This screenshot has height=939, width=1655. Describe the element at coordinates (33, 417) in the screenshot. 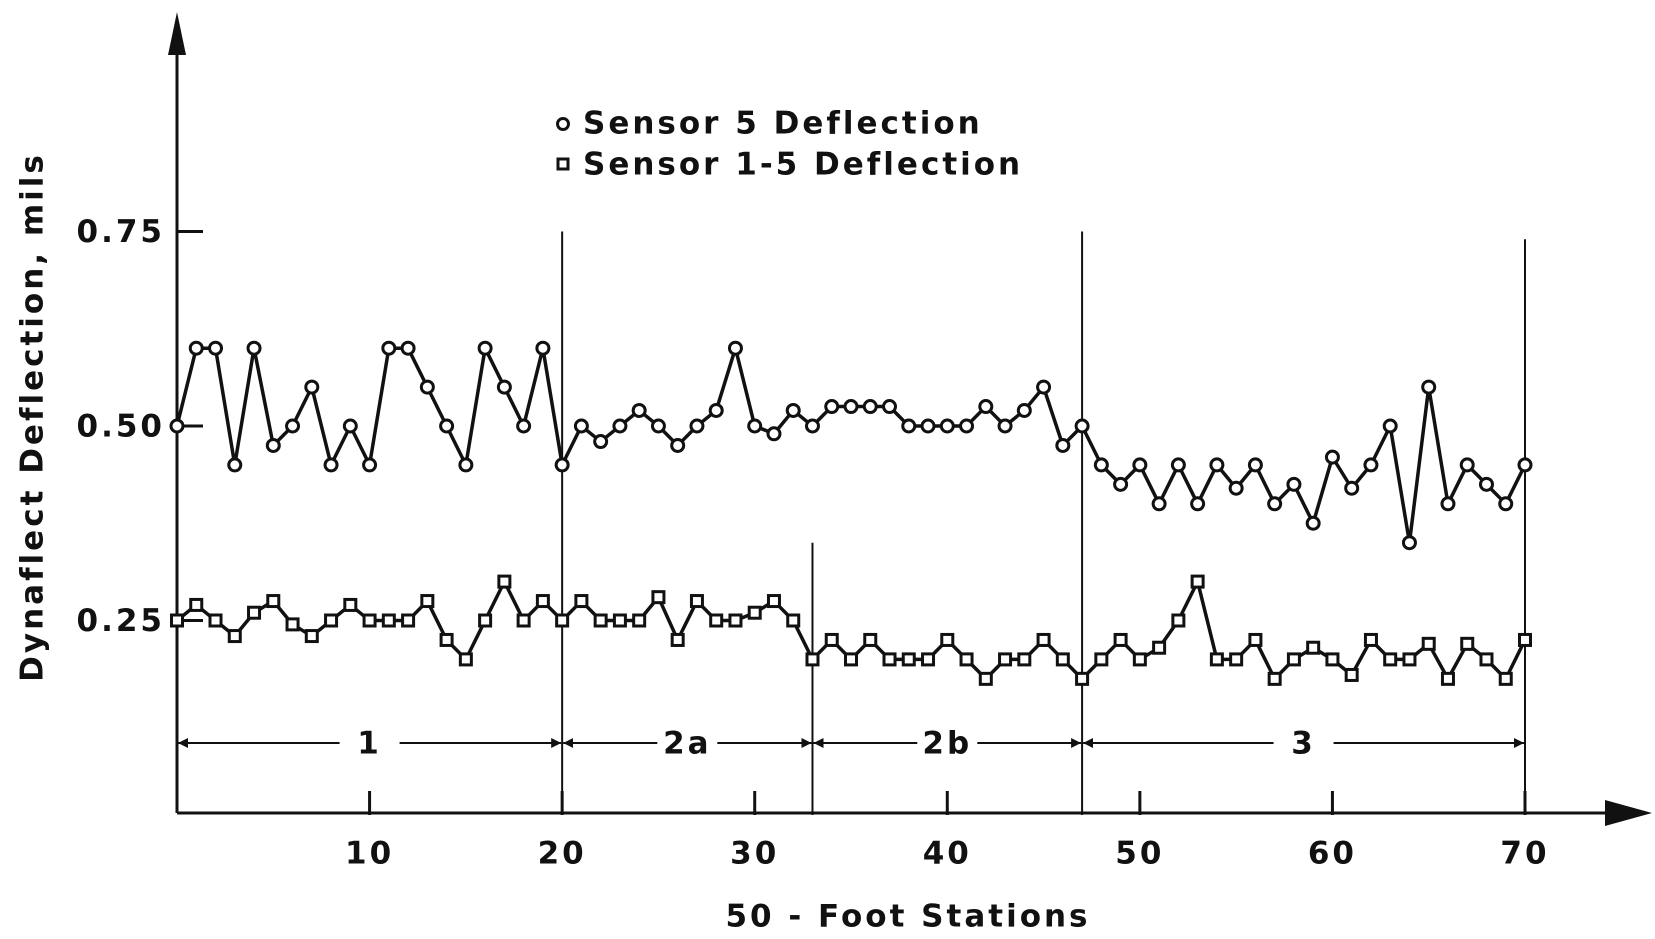

I see `y-axis-label: Dynaflect Deflection, mils` at that location.